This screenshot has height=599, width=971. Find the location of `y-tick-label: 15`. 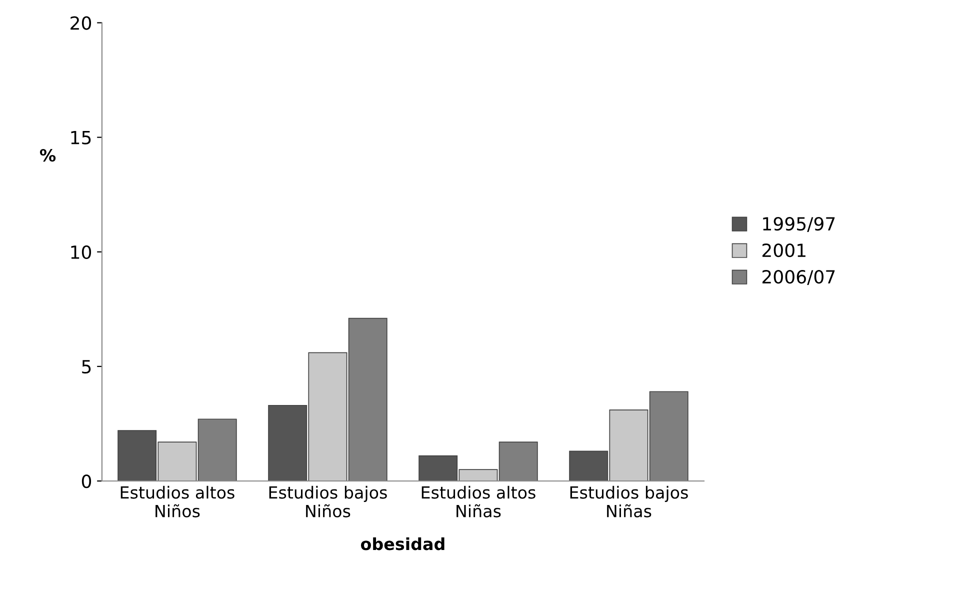

y-tick-label: 15 is located at coordinates (81, 137).